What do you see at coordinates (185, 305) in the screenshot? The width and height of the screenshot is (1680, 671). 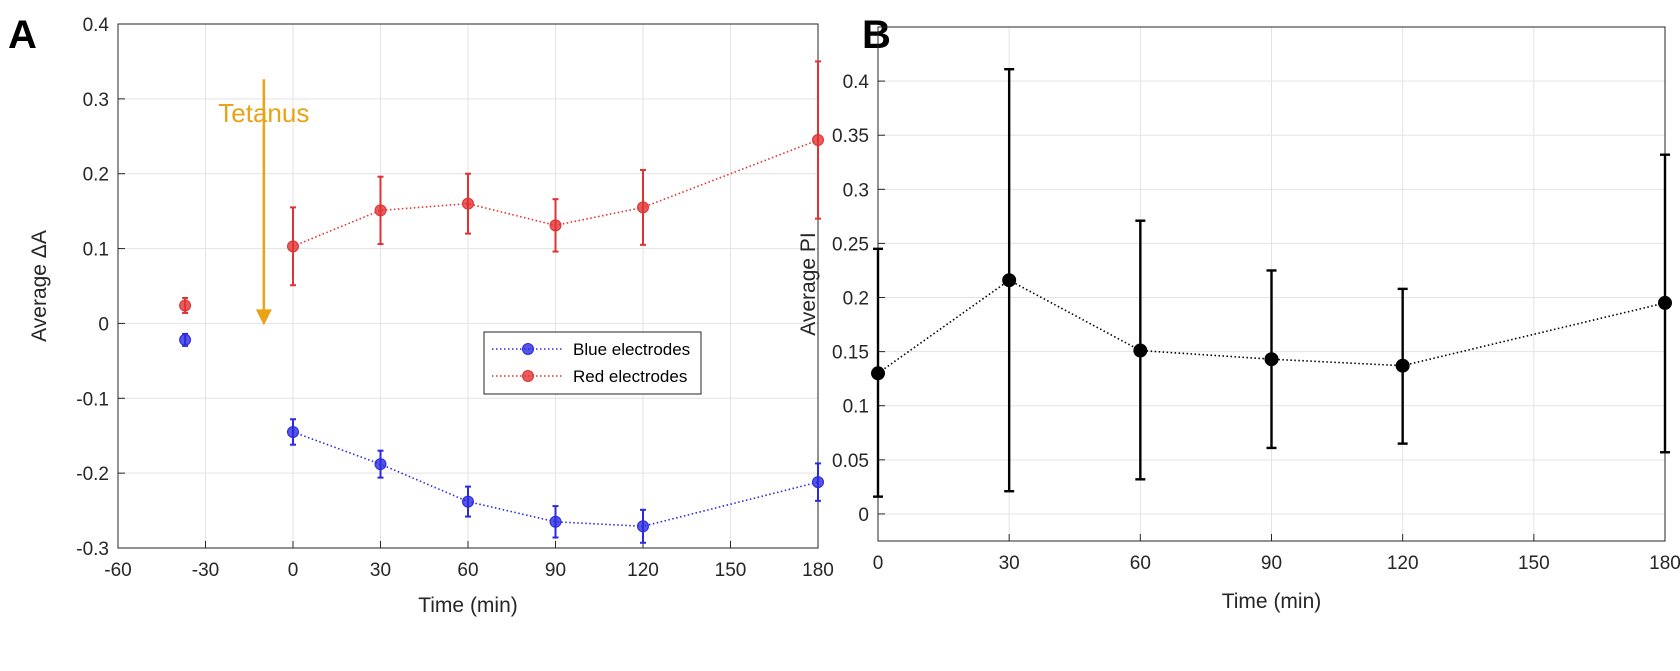 I see `red-baseline-point` at bounding box center [185, 305].